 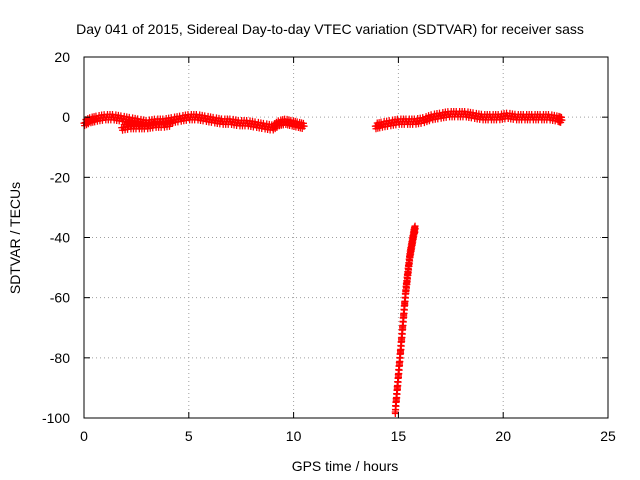 What do you see at coordinates (345, 466) in the screenshot?
I see `x-axis-label: GPS time / hours` at bounding box center [345, 466].